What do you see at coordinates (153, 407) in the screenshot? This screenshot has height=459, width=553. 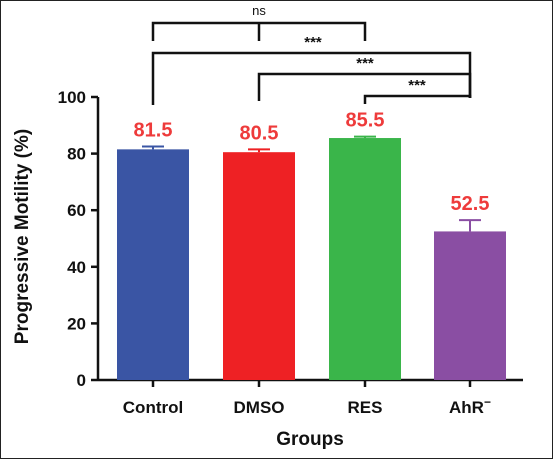 I see `x-tick-label: Control` at bounding box center [153, 407].